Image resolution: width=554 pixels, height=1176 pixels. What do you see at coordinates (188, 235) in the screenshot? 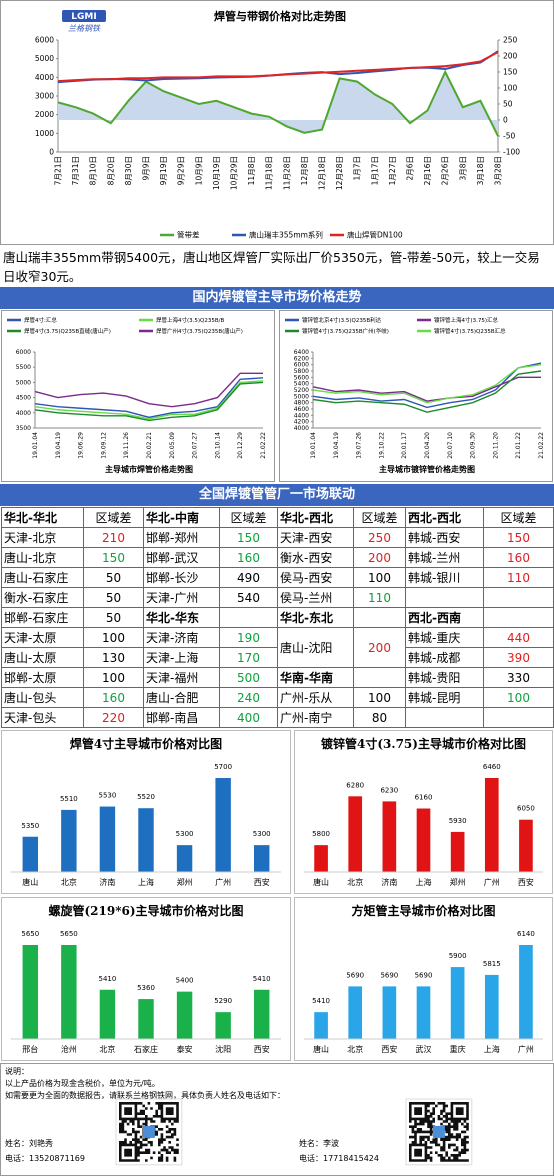
I see `legend-label: 管带差` at bounding box center [188, 235].